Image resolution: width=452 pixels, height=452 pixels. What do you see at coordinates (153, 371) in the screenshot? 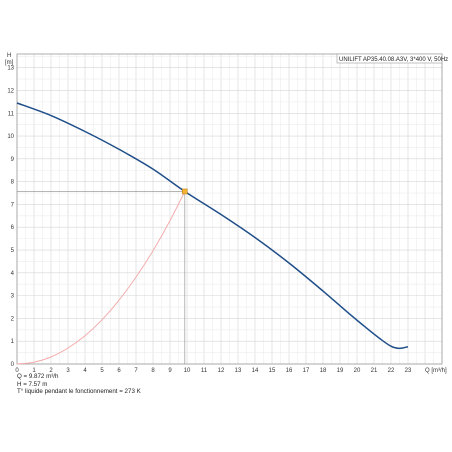
I see `x-tick-label: 8` at bounding box center [153, 371].